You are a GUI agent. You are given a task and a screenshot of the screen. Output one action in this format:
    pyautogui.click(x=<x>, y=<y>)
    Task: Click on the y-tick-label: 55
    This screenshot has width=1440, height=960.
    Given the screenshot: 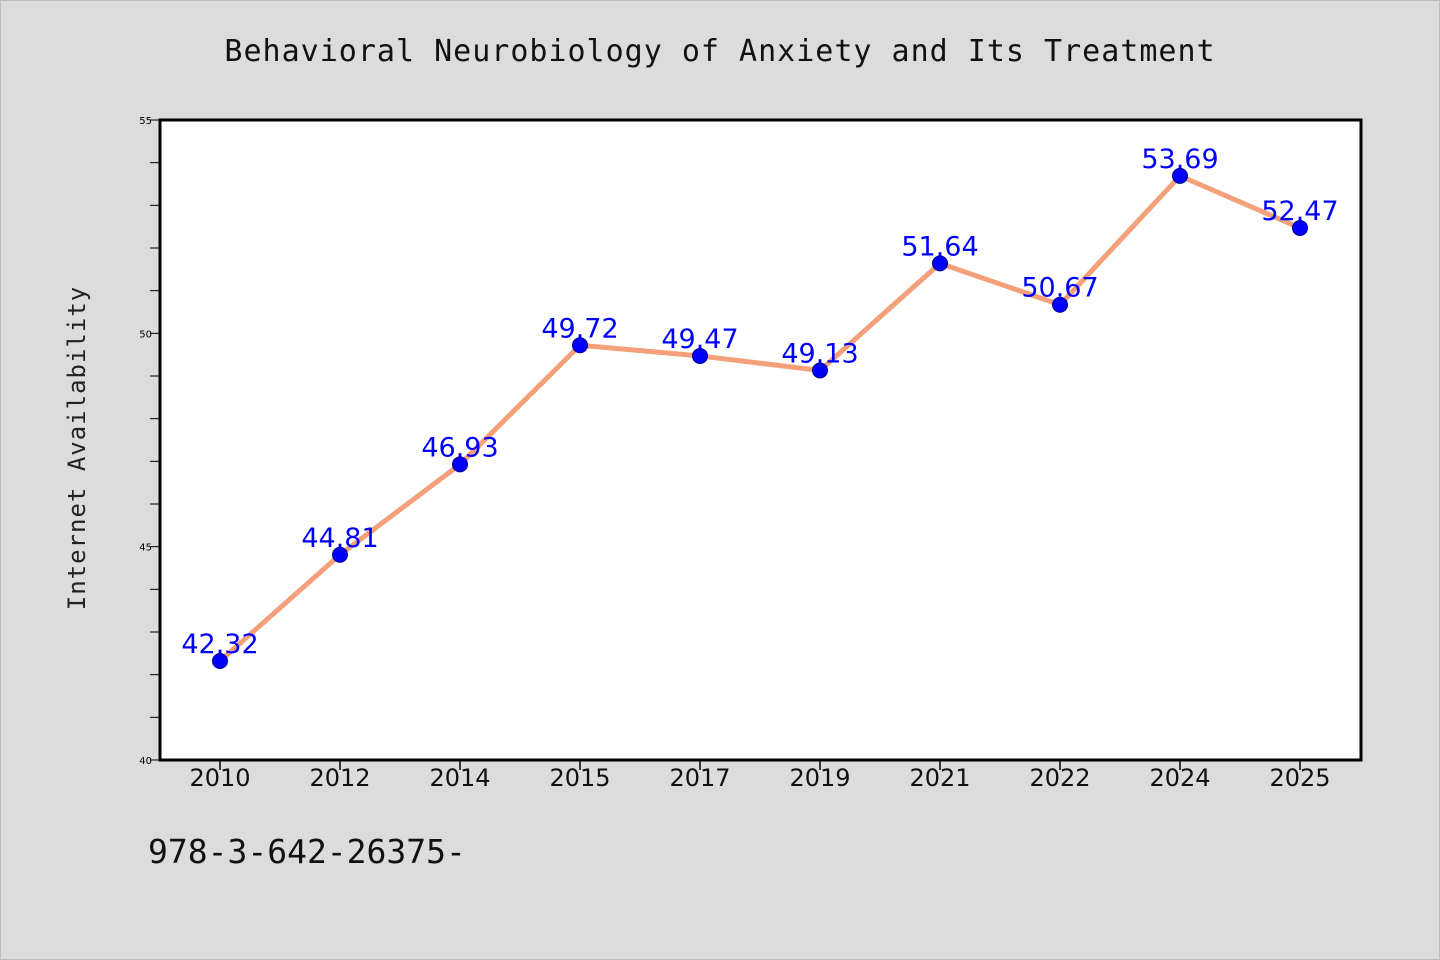 What is the action you would take?
    pyautogui.click(x=145, y=121)
    